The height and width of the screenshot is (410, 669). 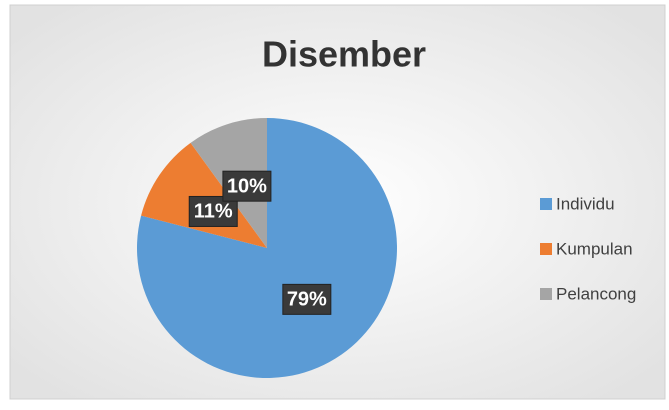 I want to click on legend-label: Individu, so click(x=585, y=203).